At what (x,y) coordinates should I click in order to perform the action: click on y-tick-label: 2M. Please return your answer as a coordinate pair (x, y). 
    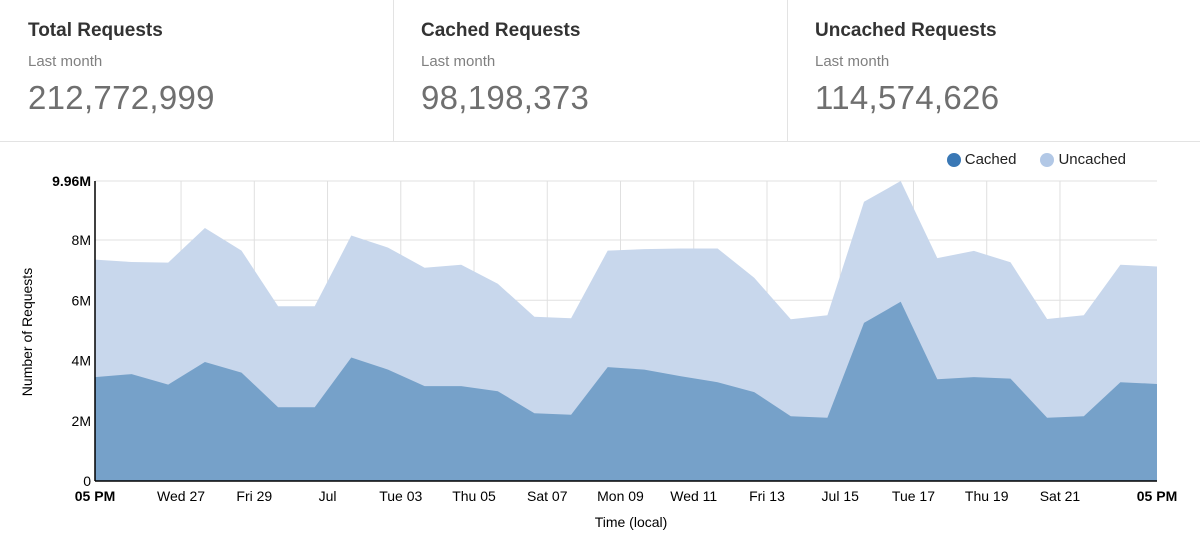
    Looking at the image, I should click on (81, 421).